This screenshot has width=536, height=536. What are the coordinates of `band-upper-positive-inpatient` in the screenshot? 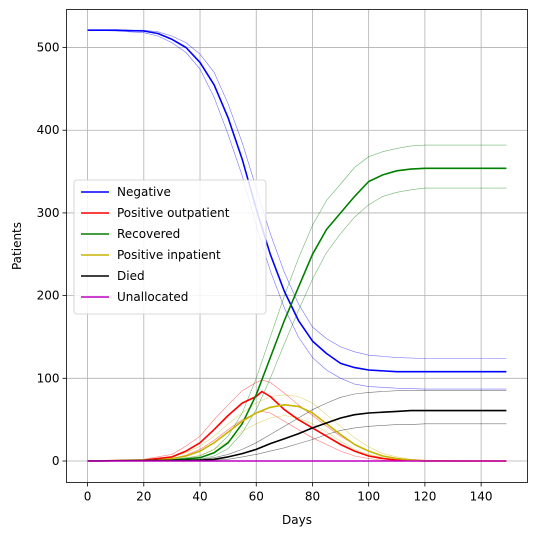 It's located at (297, 428).